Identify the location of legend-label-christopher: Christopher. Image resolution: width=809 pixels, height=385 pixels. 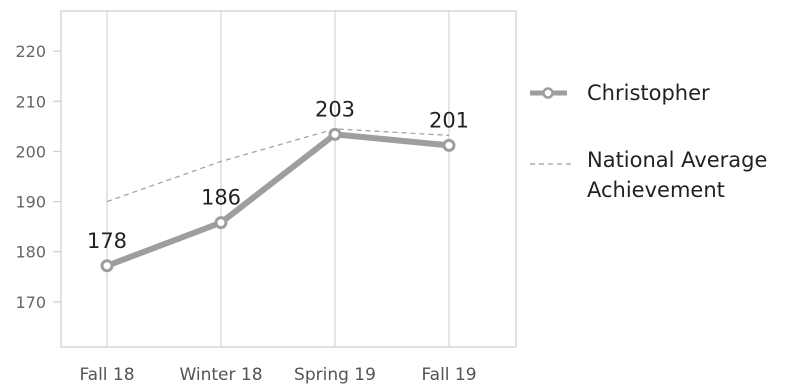
(648, 93).